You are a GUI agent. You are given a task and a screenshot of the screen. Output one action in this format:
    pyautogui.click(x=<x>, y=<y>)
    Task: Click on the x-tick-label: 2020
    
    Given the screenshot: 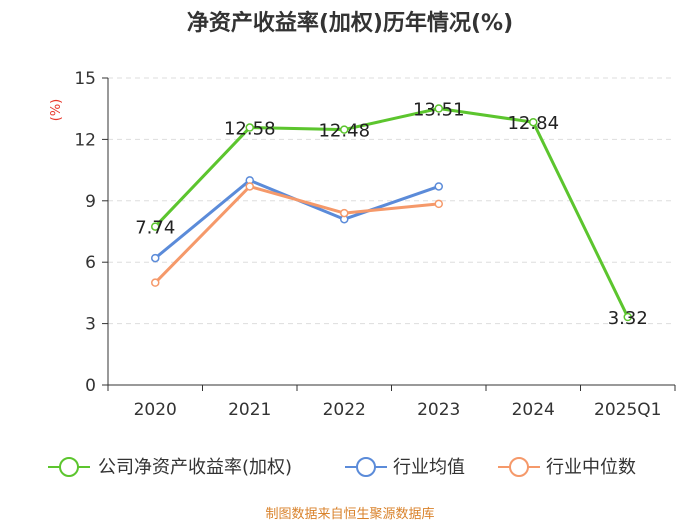 What is the action you would take?
    pyautogui.click(x=155, y=410)
    